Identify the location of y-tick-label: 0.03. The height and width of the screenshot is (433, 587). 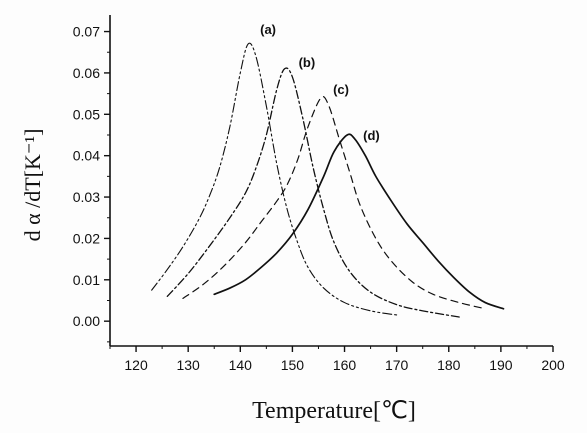
(86, 197).